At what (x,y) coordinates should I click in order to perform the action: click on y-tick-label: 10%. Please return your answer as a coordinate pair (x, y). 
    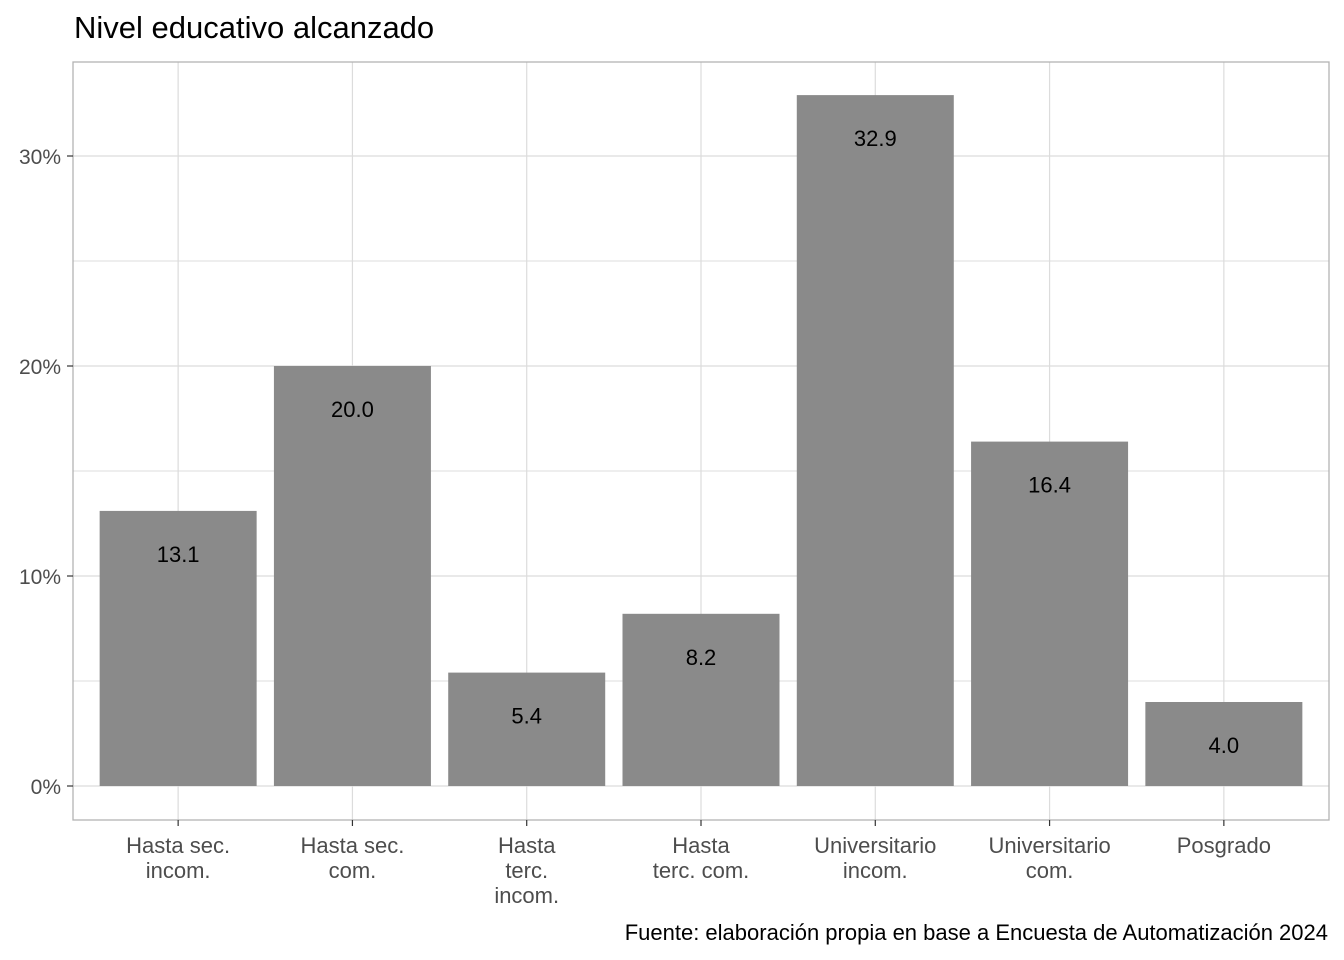
    Looking at the image, I should click on (40, 577).